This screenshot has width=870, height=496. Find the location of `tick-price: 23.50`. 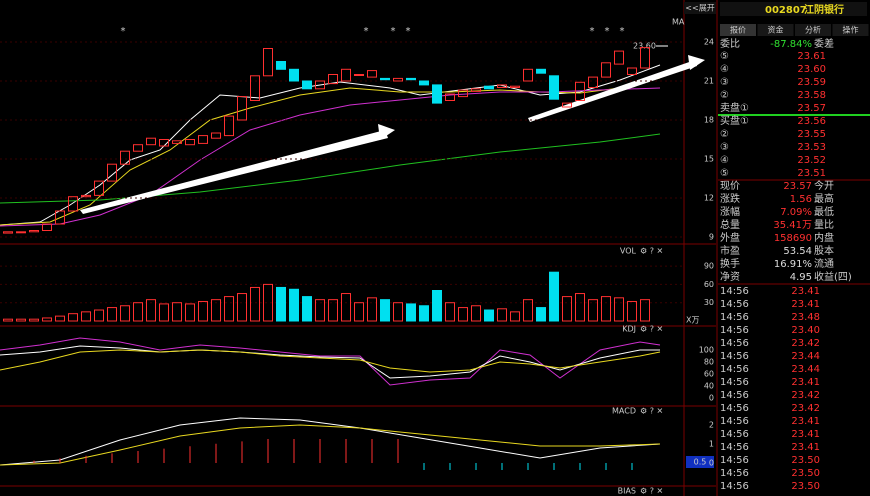

tick-price: 23.50 is located at coordinates (805, 473).